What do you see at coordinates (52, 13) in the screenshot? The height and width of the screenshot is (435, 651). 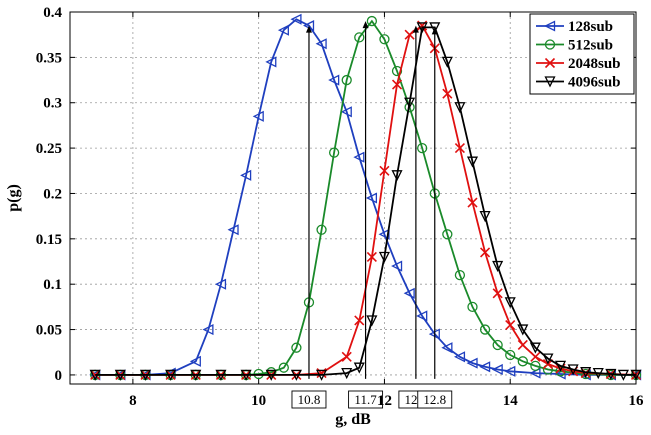 I see `y-tick-label: 0.4` at bounding box center [52, 13].